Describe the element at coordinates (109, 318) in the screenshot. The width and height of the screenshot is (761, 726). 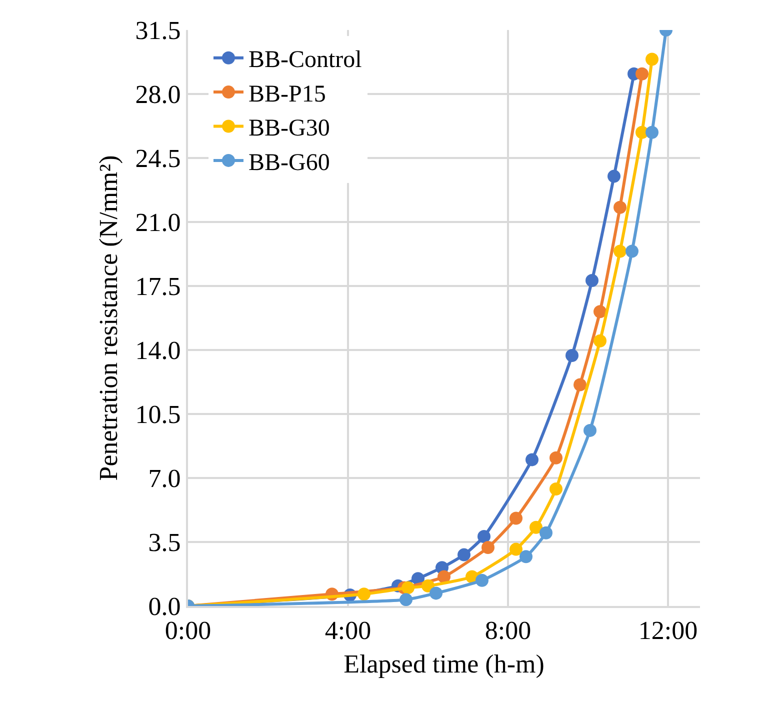
I see `y-axis-title: Penetration resistance (N/mm²)` at that location.